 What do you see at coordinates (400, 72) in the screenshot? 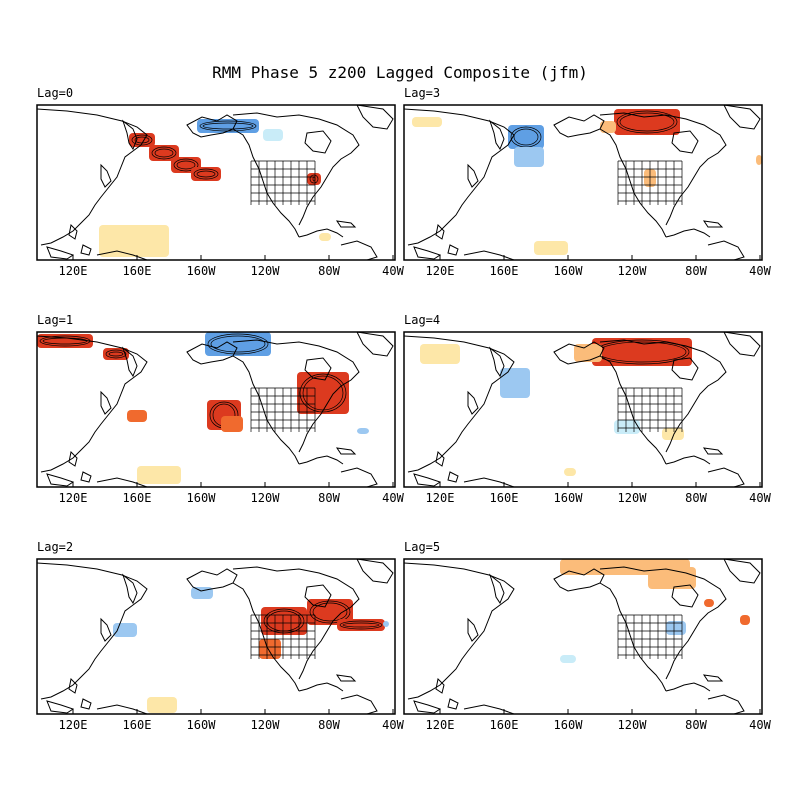
I see `figure-title: RMM Phase 5 z200 Lagged Composite (jfm)` at bounding box center [400, 72].